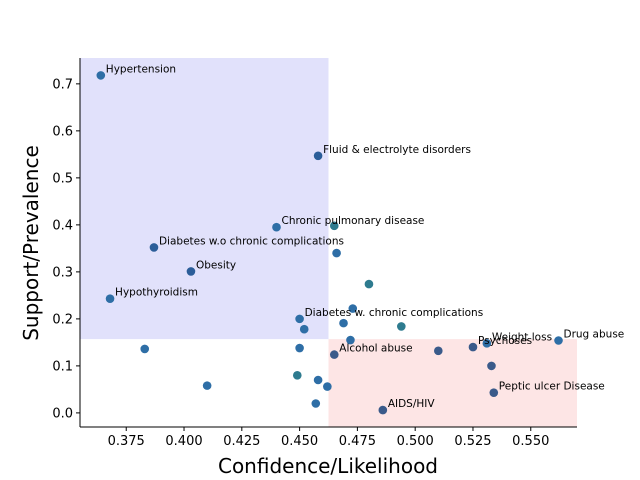  I want to click on y-tick-label: 0.4, so click(62, 225).